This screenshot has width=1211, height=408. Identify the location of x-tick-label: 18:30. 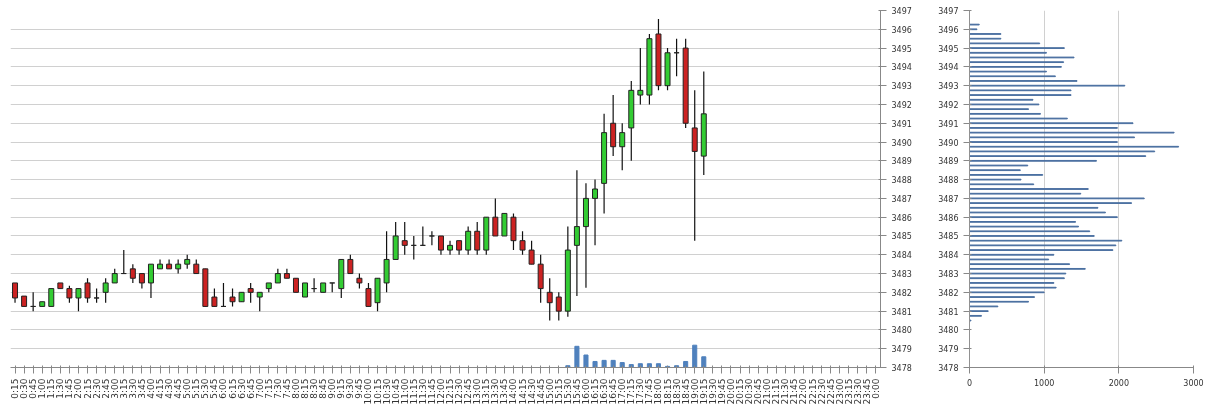
(676, 391).